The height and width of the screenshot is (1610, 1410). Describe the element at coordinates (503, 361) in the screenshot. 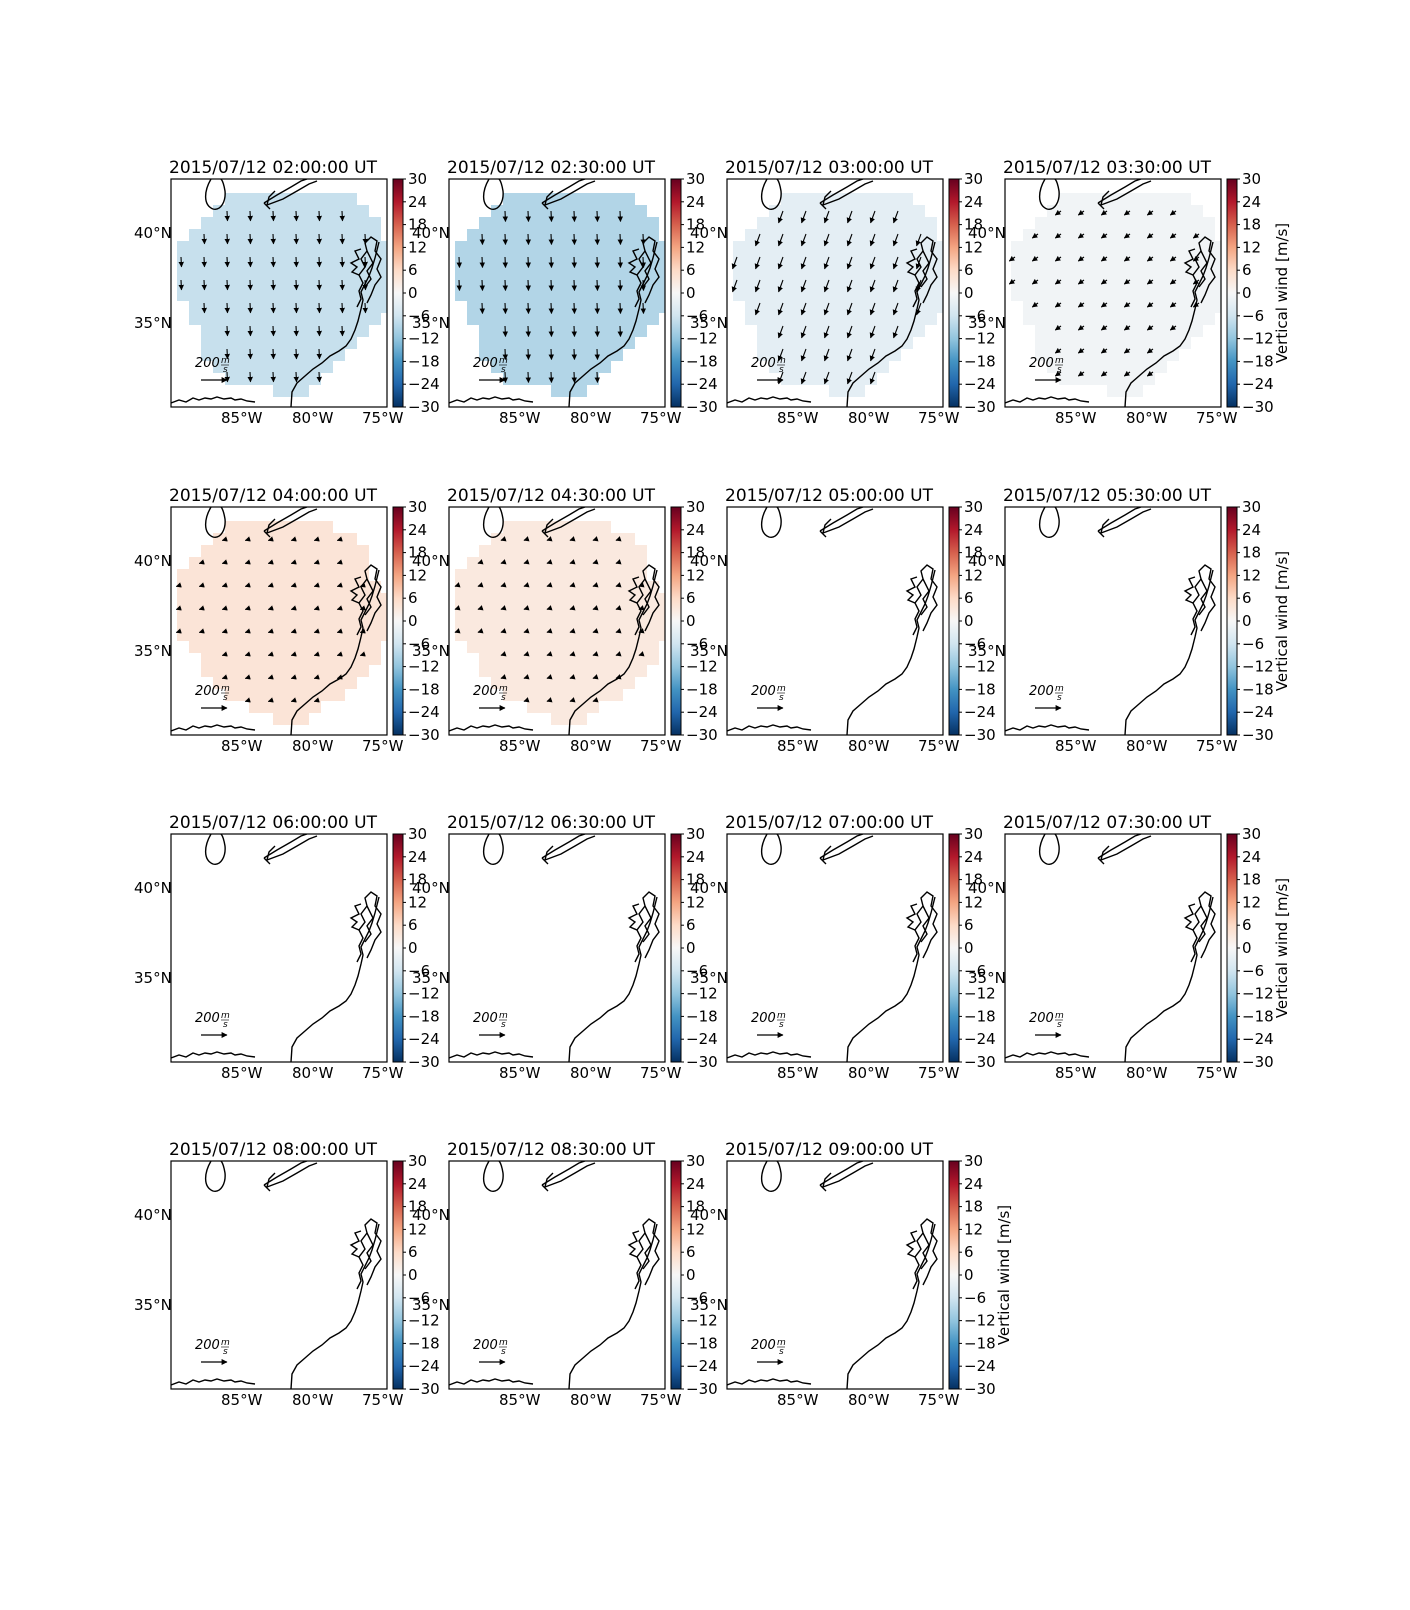

I see `reference-vector-unit-m: m` at that location.